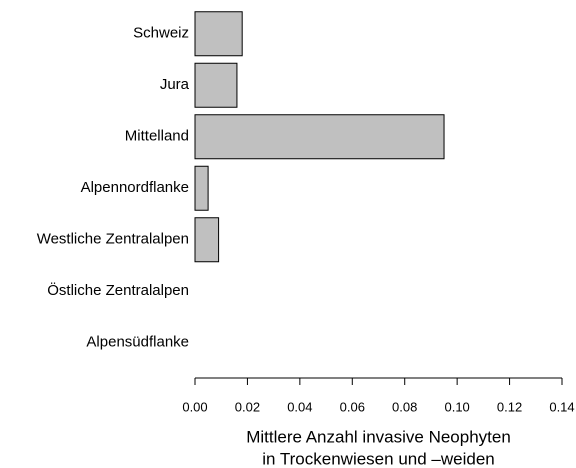 The width and height of the screenshot is (576, 468). I want to click on x-axis-label: in Trockenwiesen und –weiden, so click(378, 458).